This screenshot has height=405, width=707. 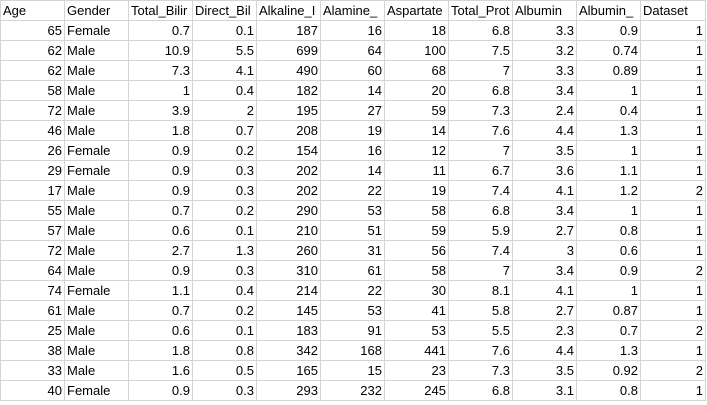 What do you see at coordinates (352, 110) in the screenshot?
I see `cell: 27` at bounding box center [352, 110].